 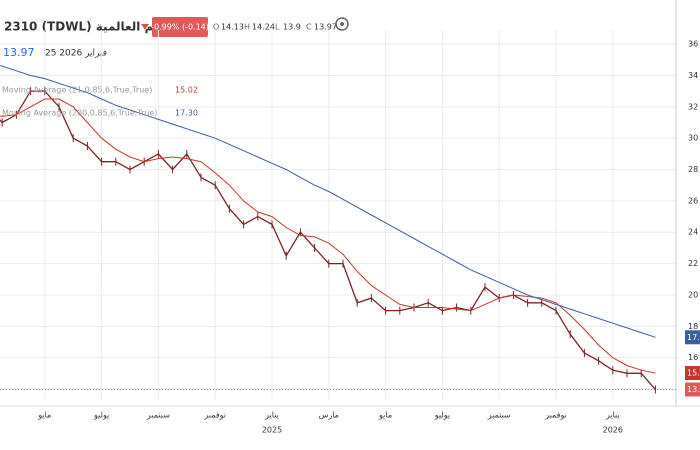 What do you see at coordinates (186, 113) in the screenshot?
I see `indicator-value: 17.30` at bounding box center [186, 113].